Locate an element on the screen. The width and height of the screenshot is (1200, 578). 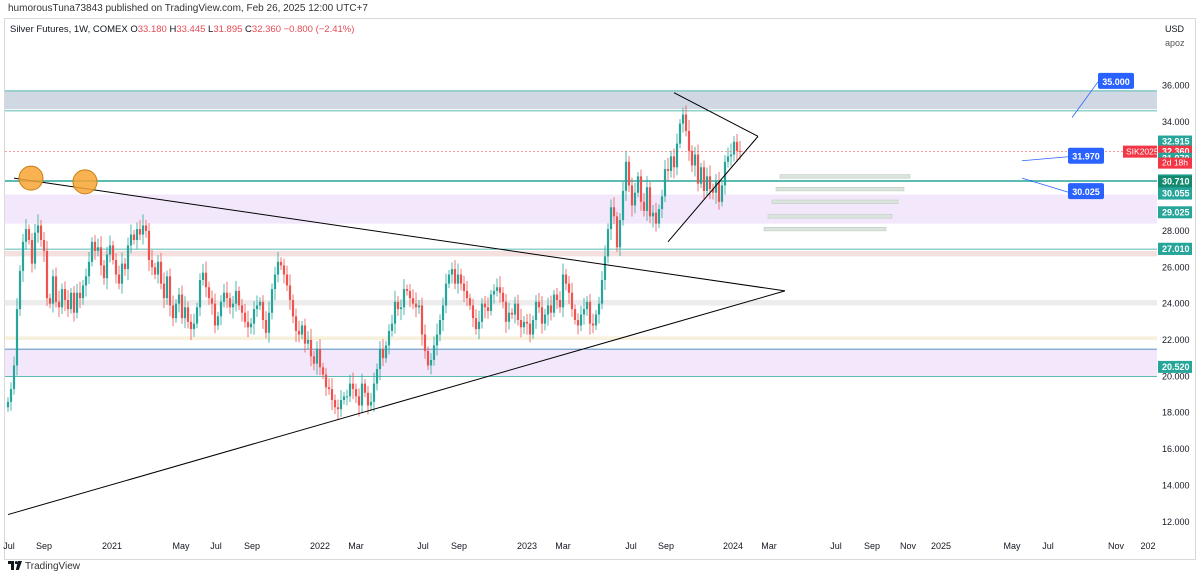
tradingview-logo-icon is located at coordinates (15, 565).